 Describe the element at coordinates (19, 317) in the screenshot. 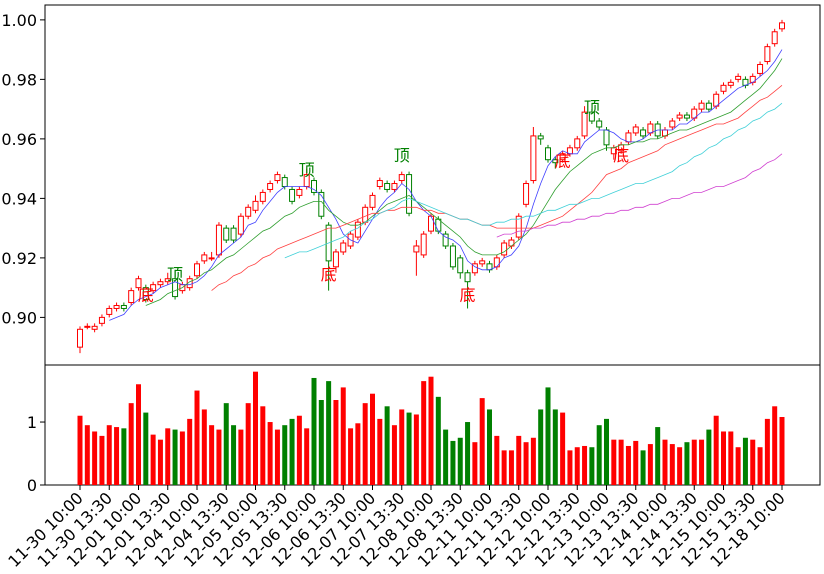

I see `y-tick-label: 0.90` at that location.